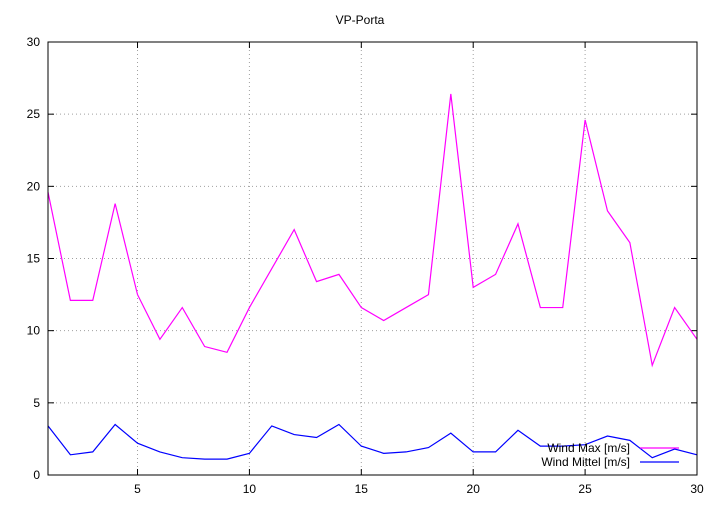  What do you see at coordinates (36, 403) in the screenshot?
I see `y-tick-label: 5` at bounding box center [36, 403].